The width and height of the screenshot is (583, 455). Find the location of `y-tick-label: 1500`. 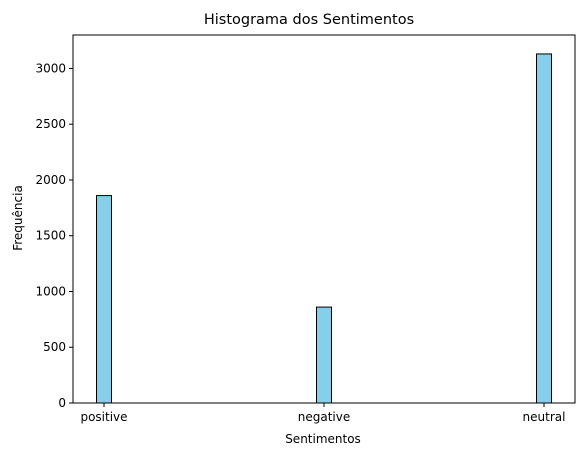

y-tick-label: 1500 is located at coordinates (50, 236).